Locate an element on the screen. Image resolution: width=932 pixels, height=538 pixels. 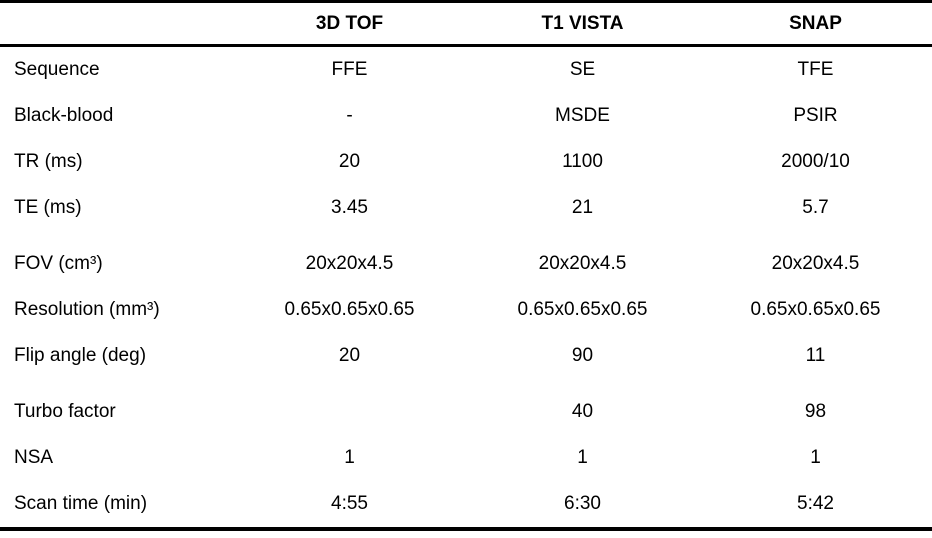
column-header-snap: SNAP is located at coordinates (815, 24).